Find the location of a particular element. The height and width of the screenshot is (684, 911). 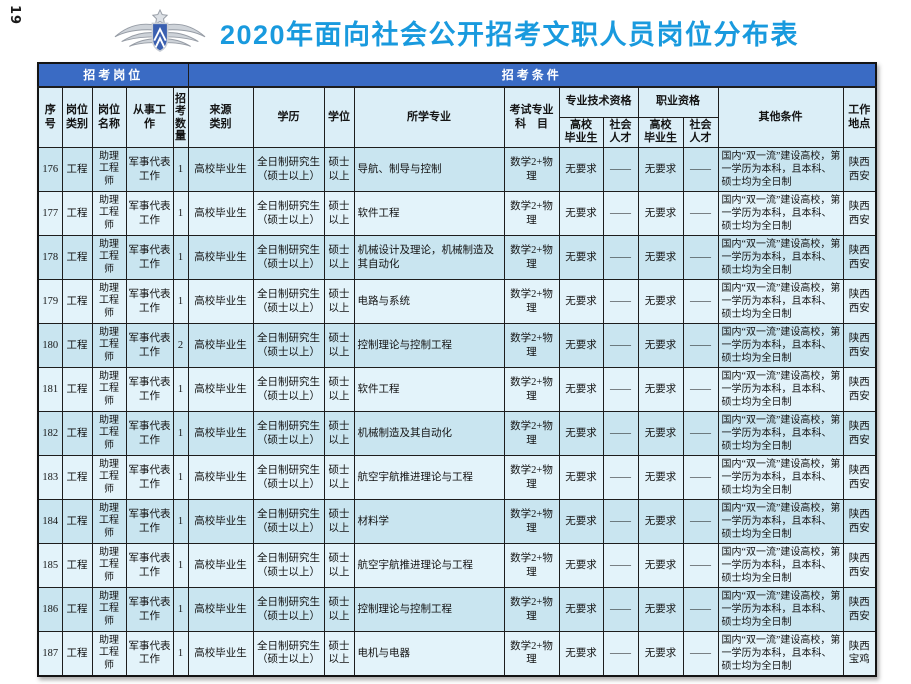

header-source-category: 来源 类别 is located at coordinates (220, 117).